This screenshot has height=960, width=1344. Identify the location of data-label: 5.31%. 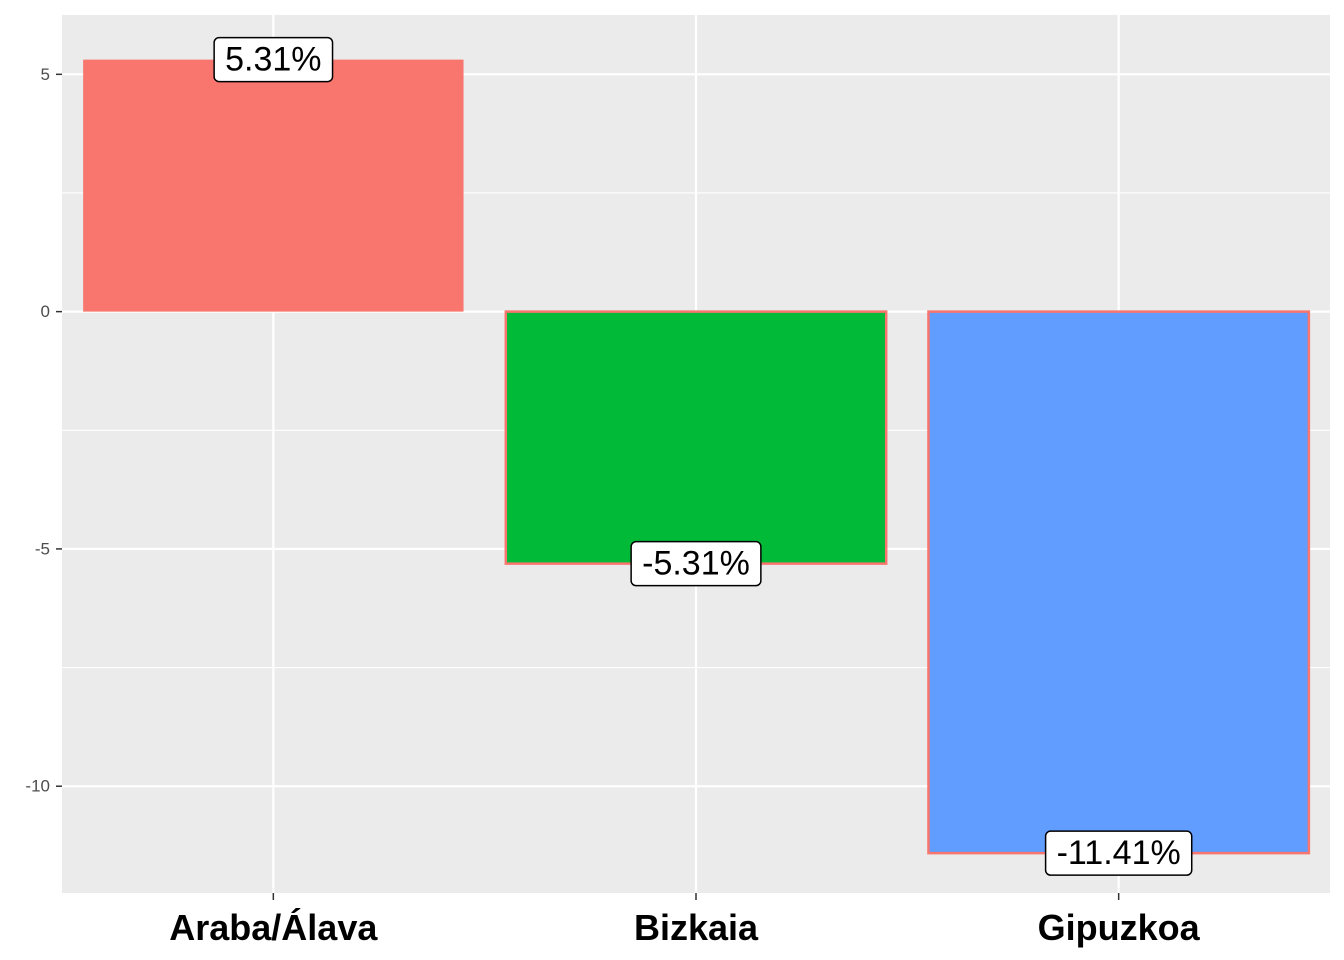
(273, 59).